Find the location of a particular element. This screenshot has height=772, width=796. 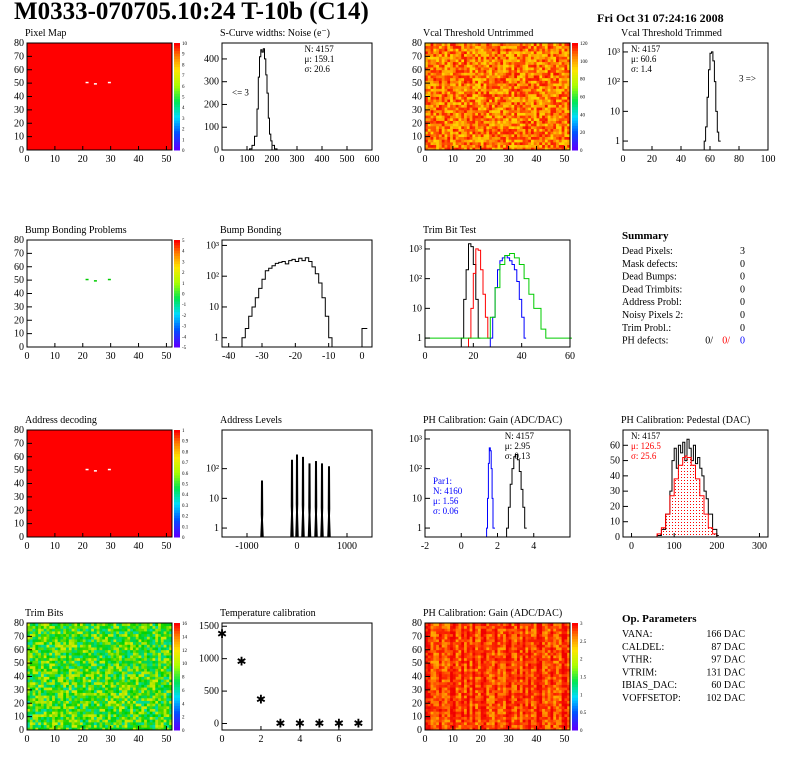

series-line is located at coordinates (687, 487).